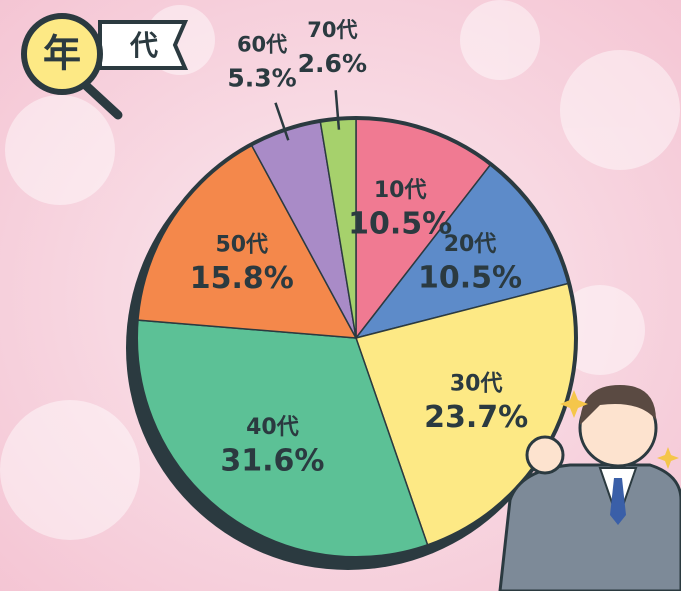  What do you see at coordinates (261, 78) in the screenshot?
I see `value-label: 5.3%` at bounding box center [261, 78].